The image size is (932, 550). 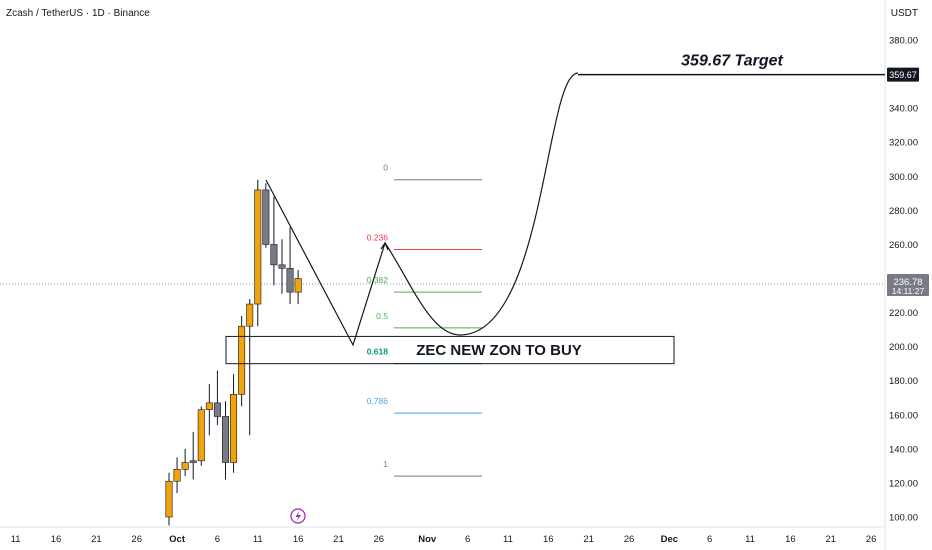 I want to click on currency-label: USDT, so click(x=904, y=13).